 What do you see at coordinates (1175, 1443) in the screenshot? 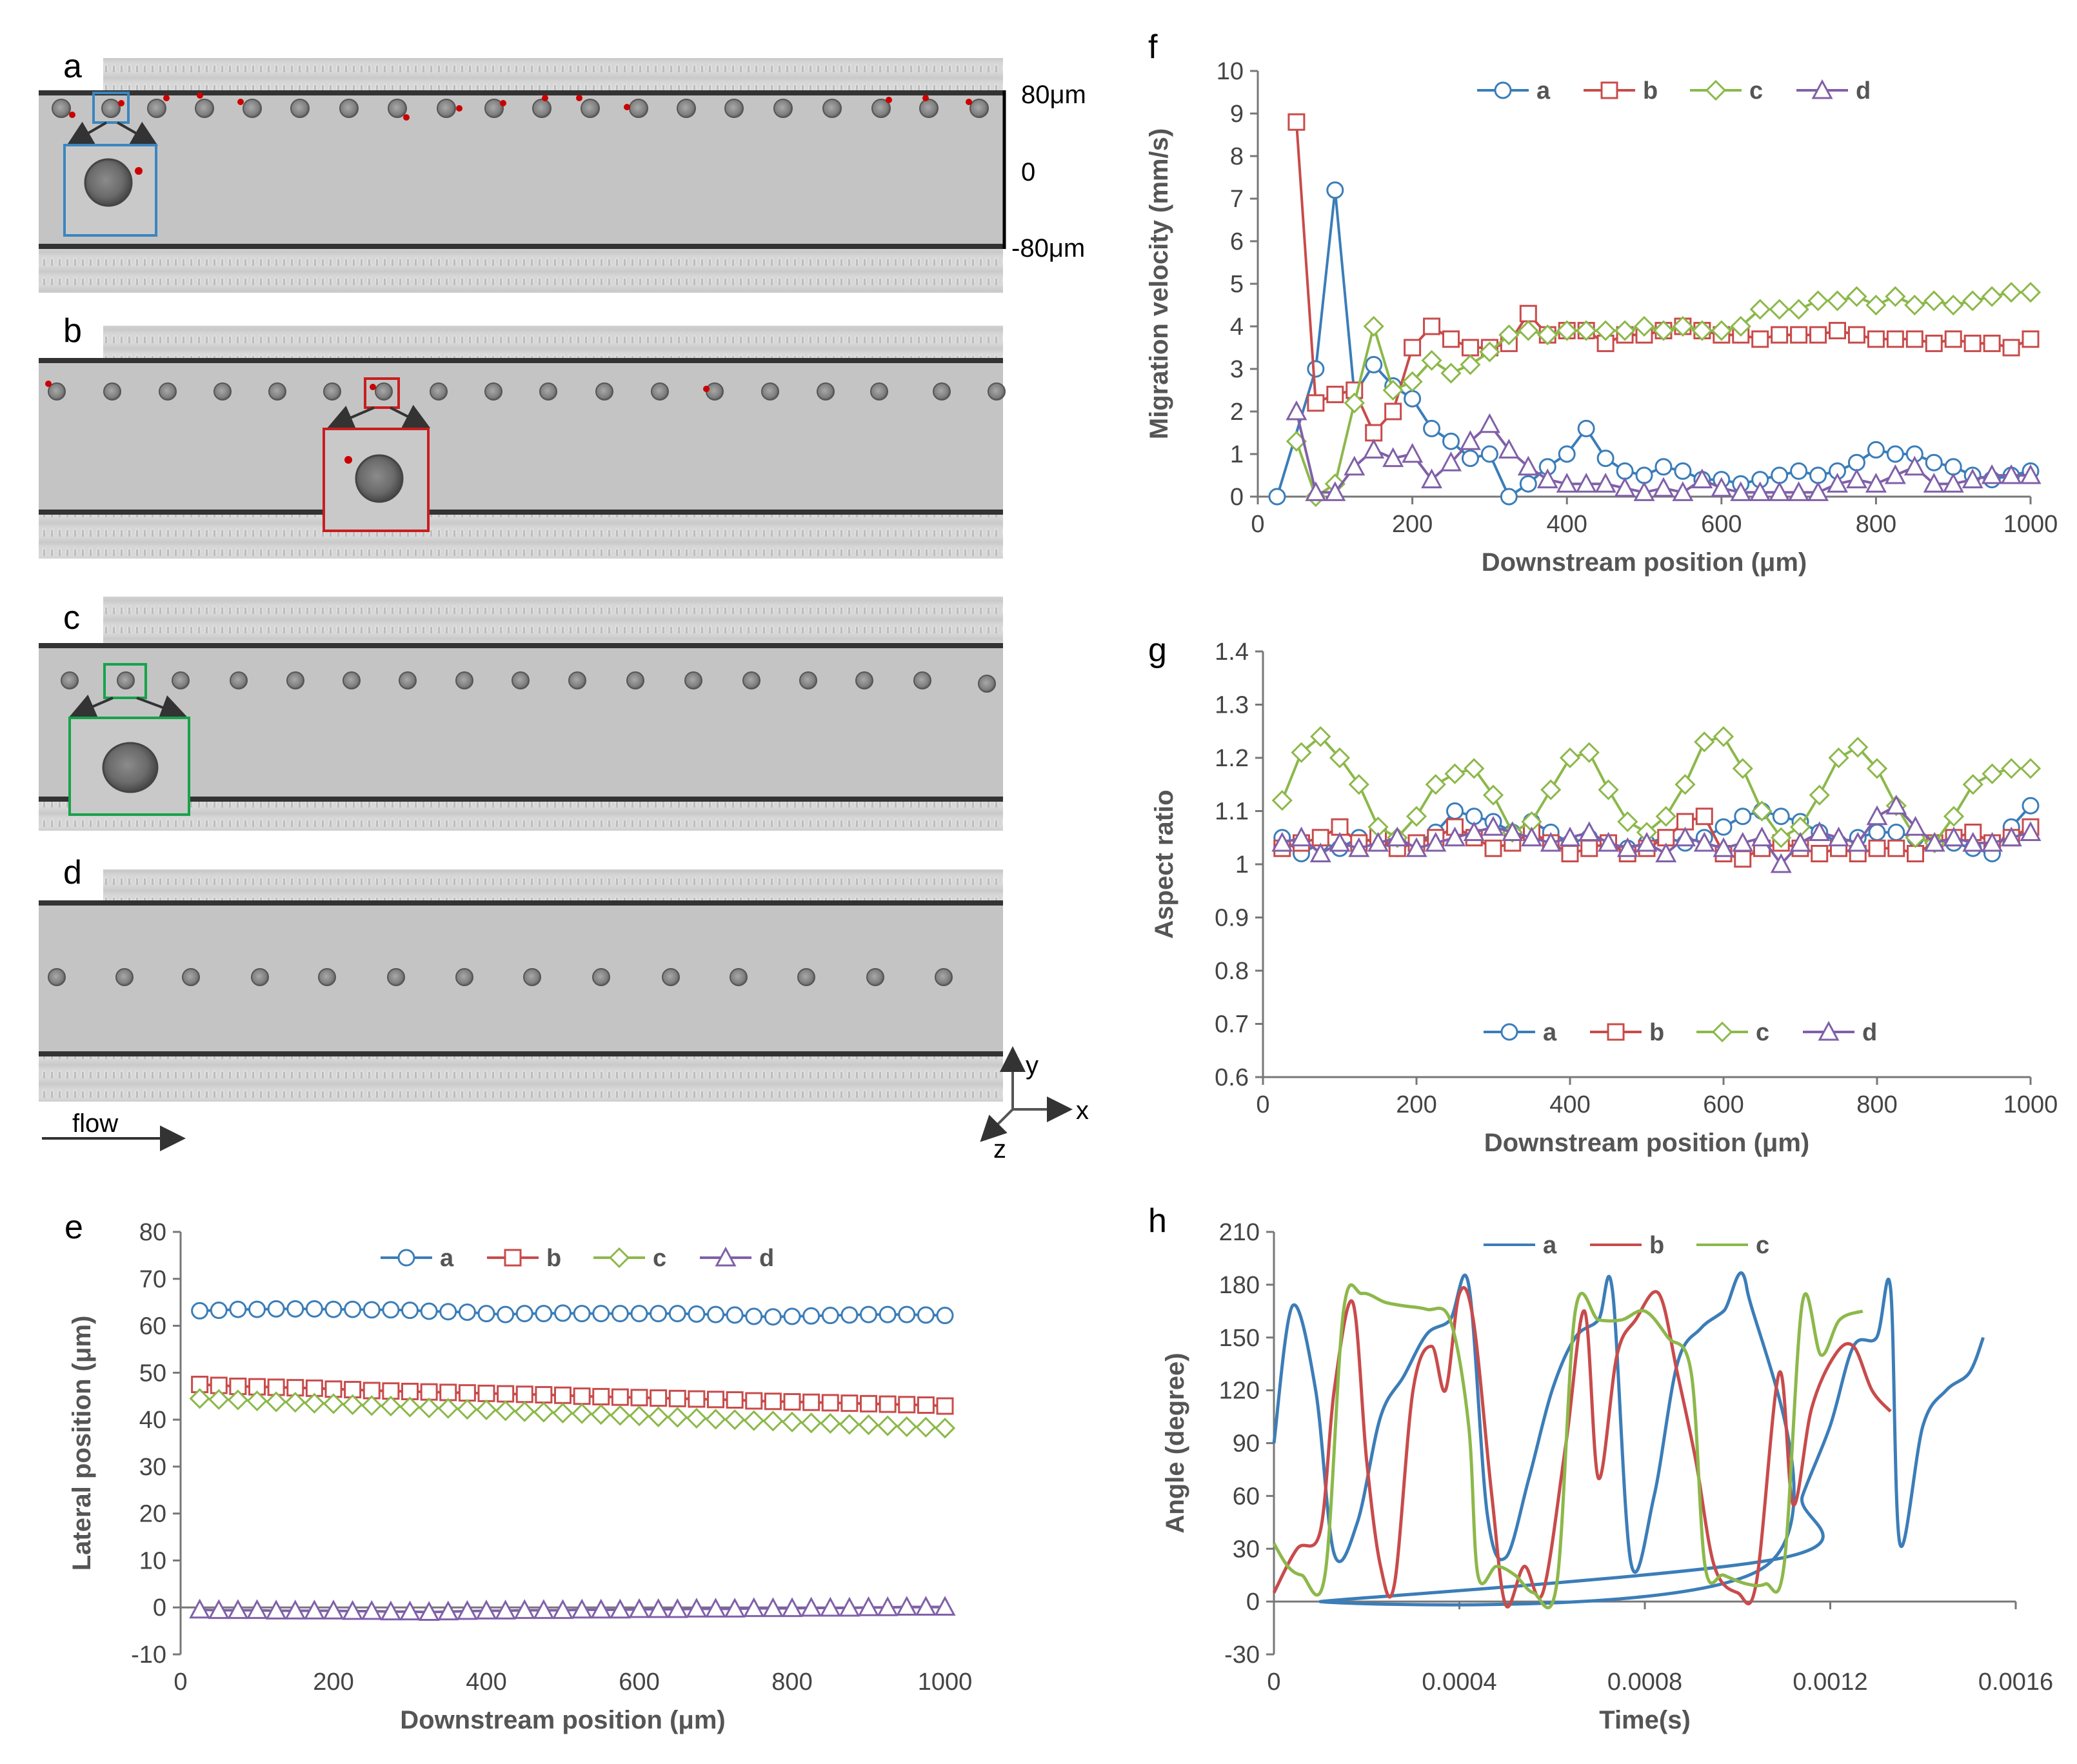
I see `y-axis-title: Angle (degree)` at bounding box center [1175, 1443].